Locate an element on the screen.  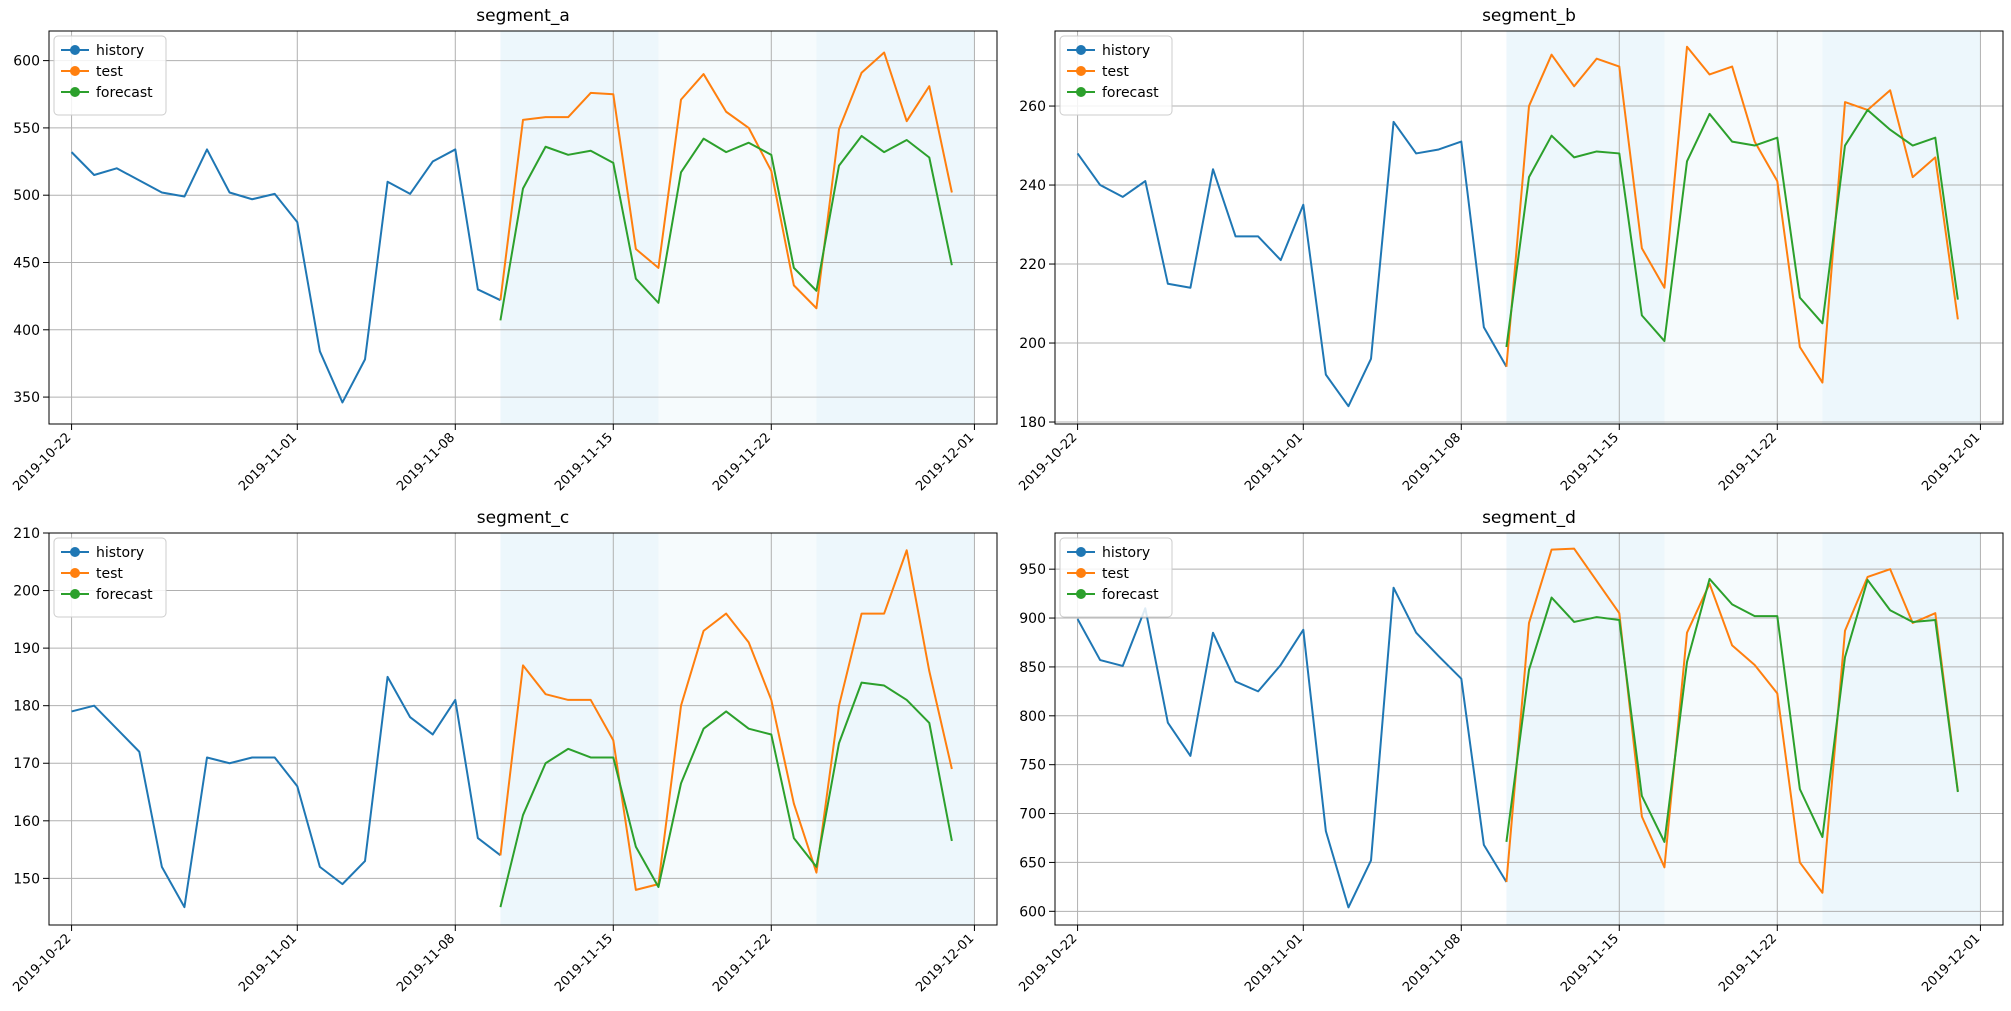
y-tick-label: 220 is located at coordinates (1032, 265).